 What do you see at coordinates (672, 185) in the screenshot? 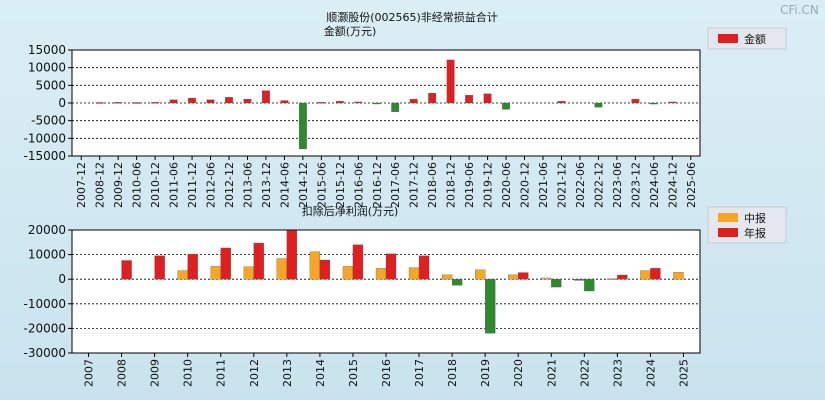
I see `chart1-xtick-label: 2024-12` at bounding box center [672, 185].